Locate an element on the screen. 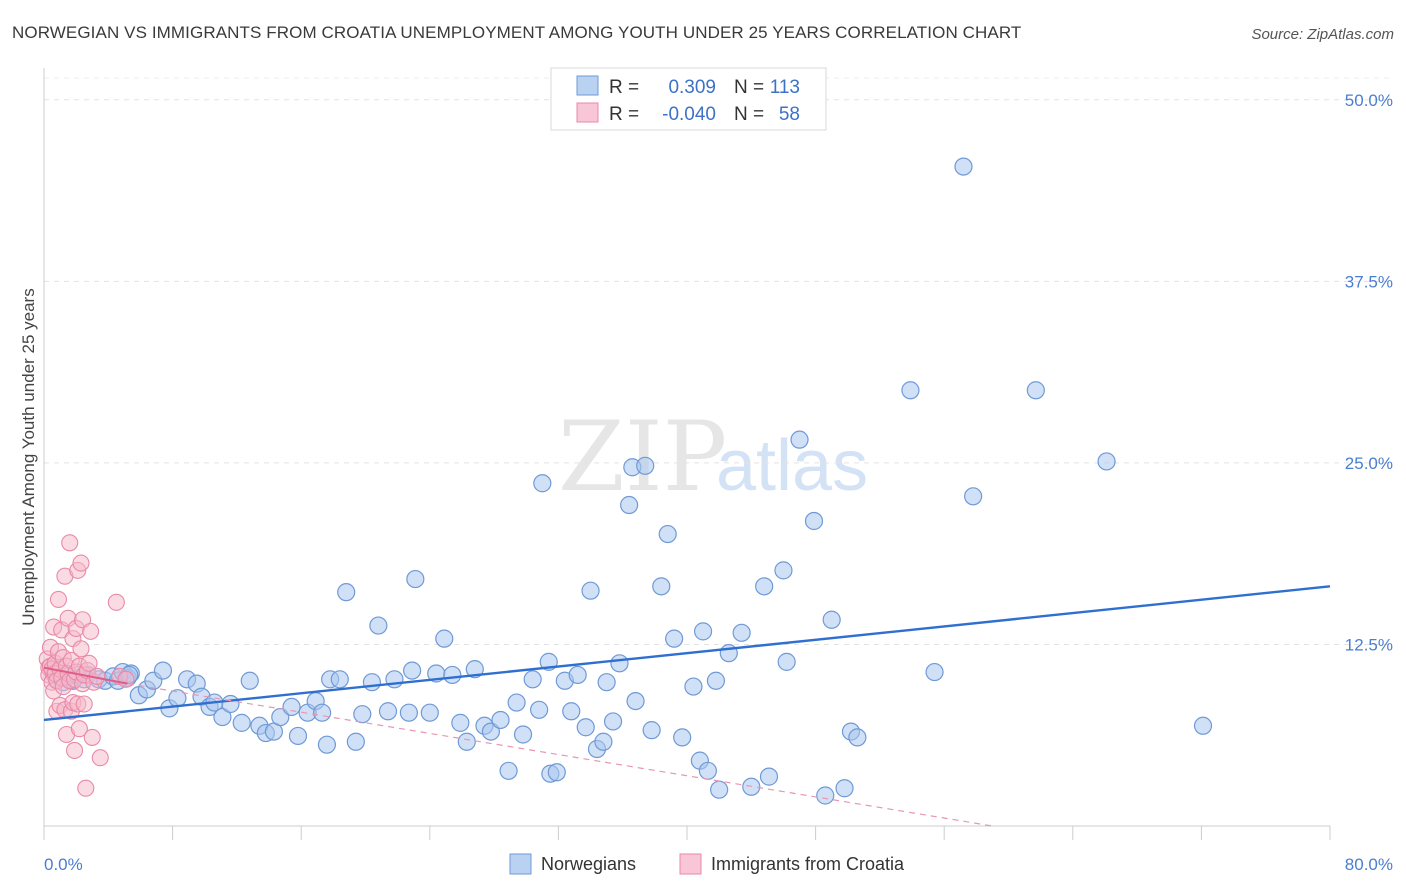  watermark-zip: ZIP is located at coordinates (642, 457).